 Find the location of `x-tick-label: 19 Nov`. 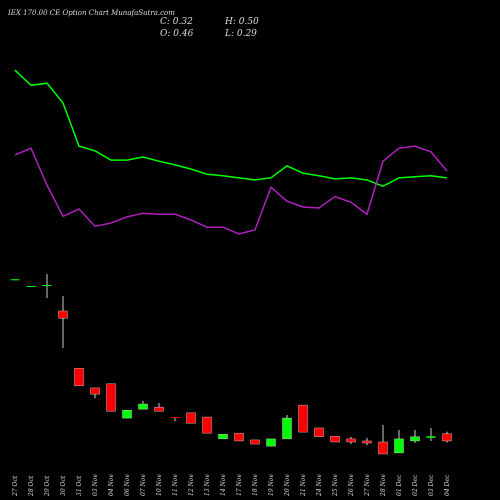

x-tick-label: 19 Nov is located at coordinates (271, 485).